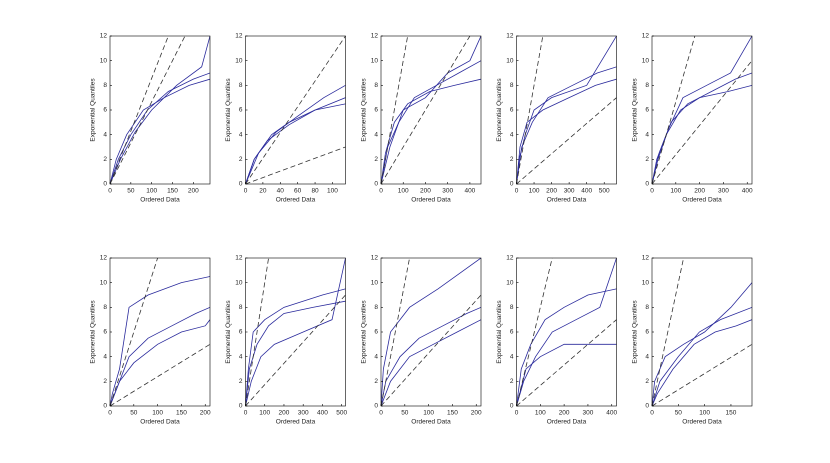 This screenshot has height=463, width=830. I want to click on x-tick-label: 40, so click(281, 191).